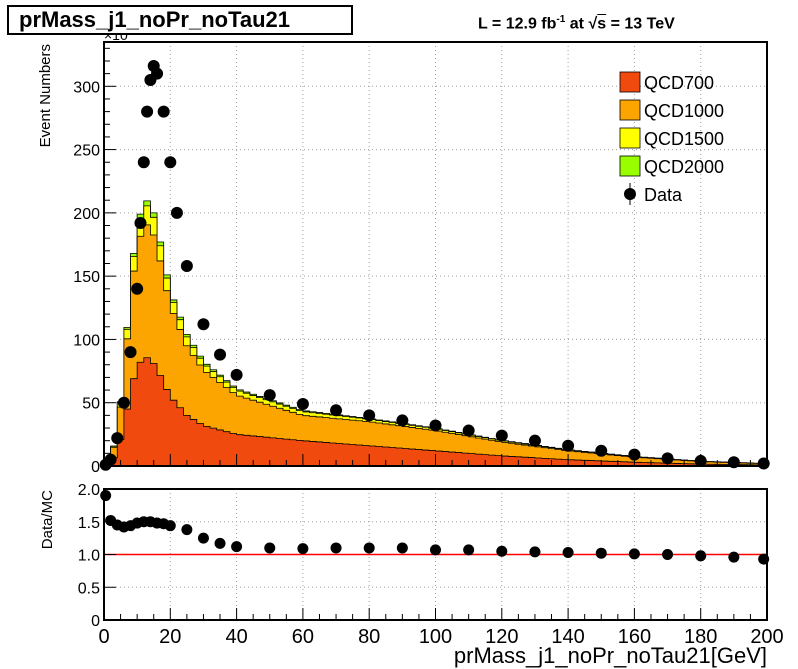  Describe the element at coordinates (517, 24) in the screenshot. I see `lumi-lead: L = 12.9 fb` at that location.